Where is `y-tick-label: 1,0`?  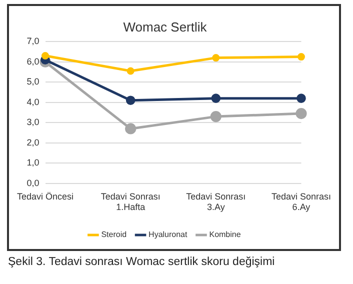
y-tick-label: 1,0 is located at coordinates (33, 163).